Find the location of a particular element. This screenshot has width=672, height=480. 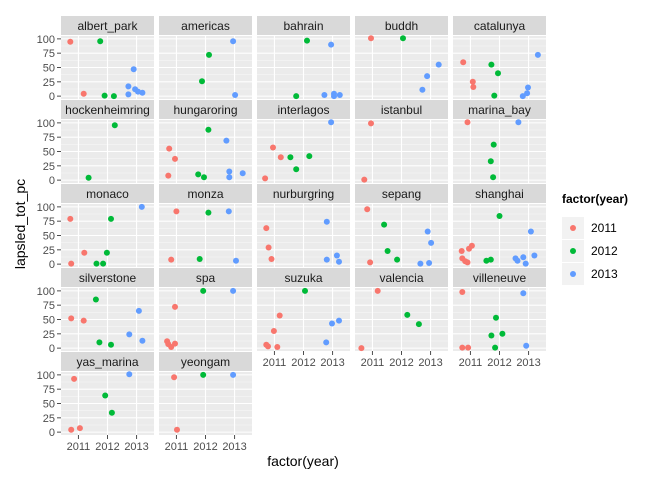

facet-strip-label: americas is located at coordinates (205, 26).